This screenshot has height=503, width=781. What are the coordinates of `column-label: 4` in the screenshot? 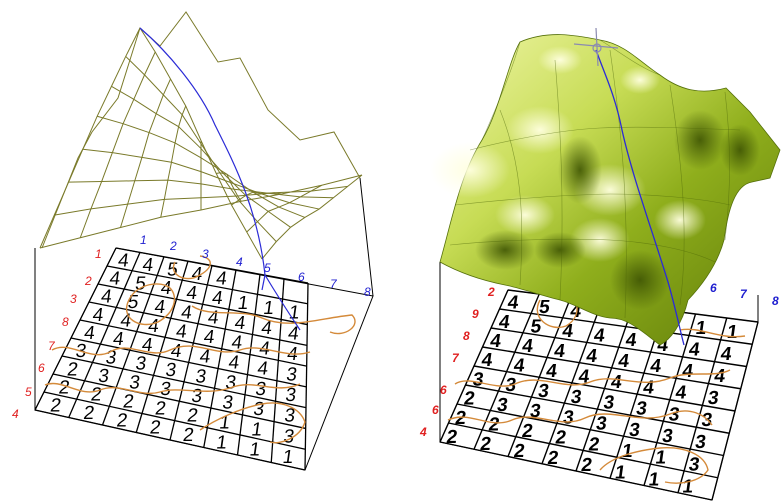 It's located at (239, 262).